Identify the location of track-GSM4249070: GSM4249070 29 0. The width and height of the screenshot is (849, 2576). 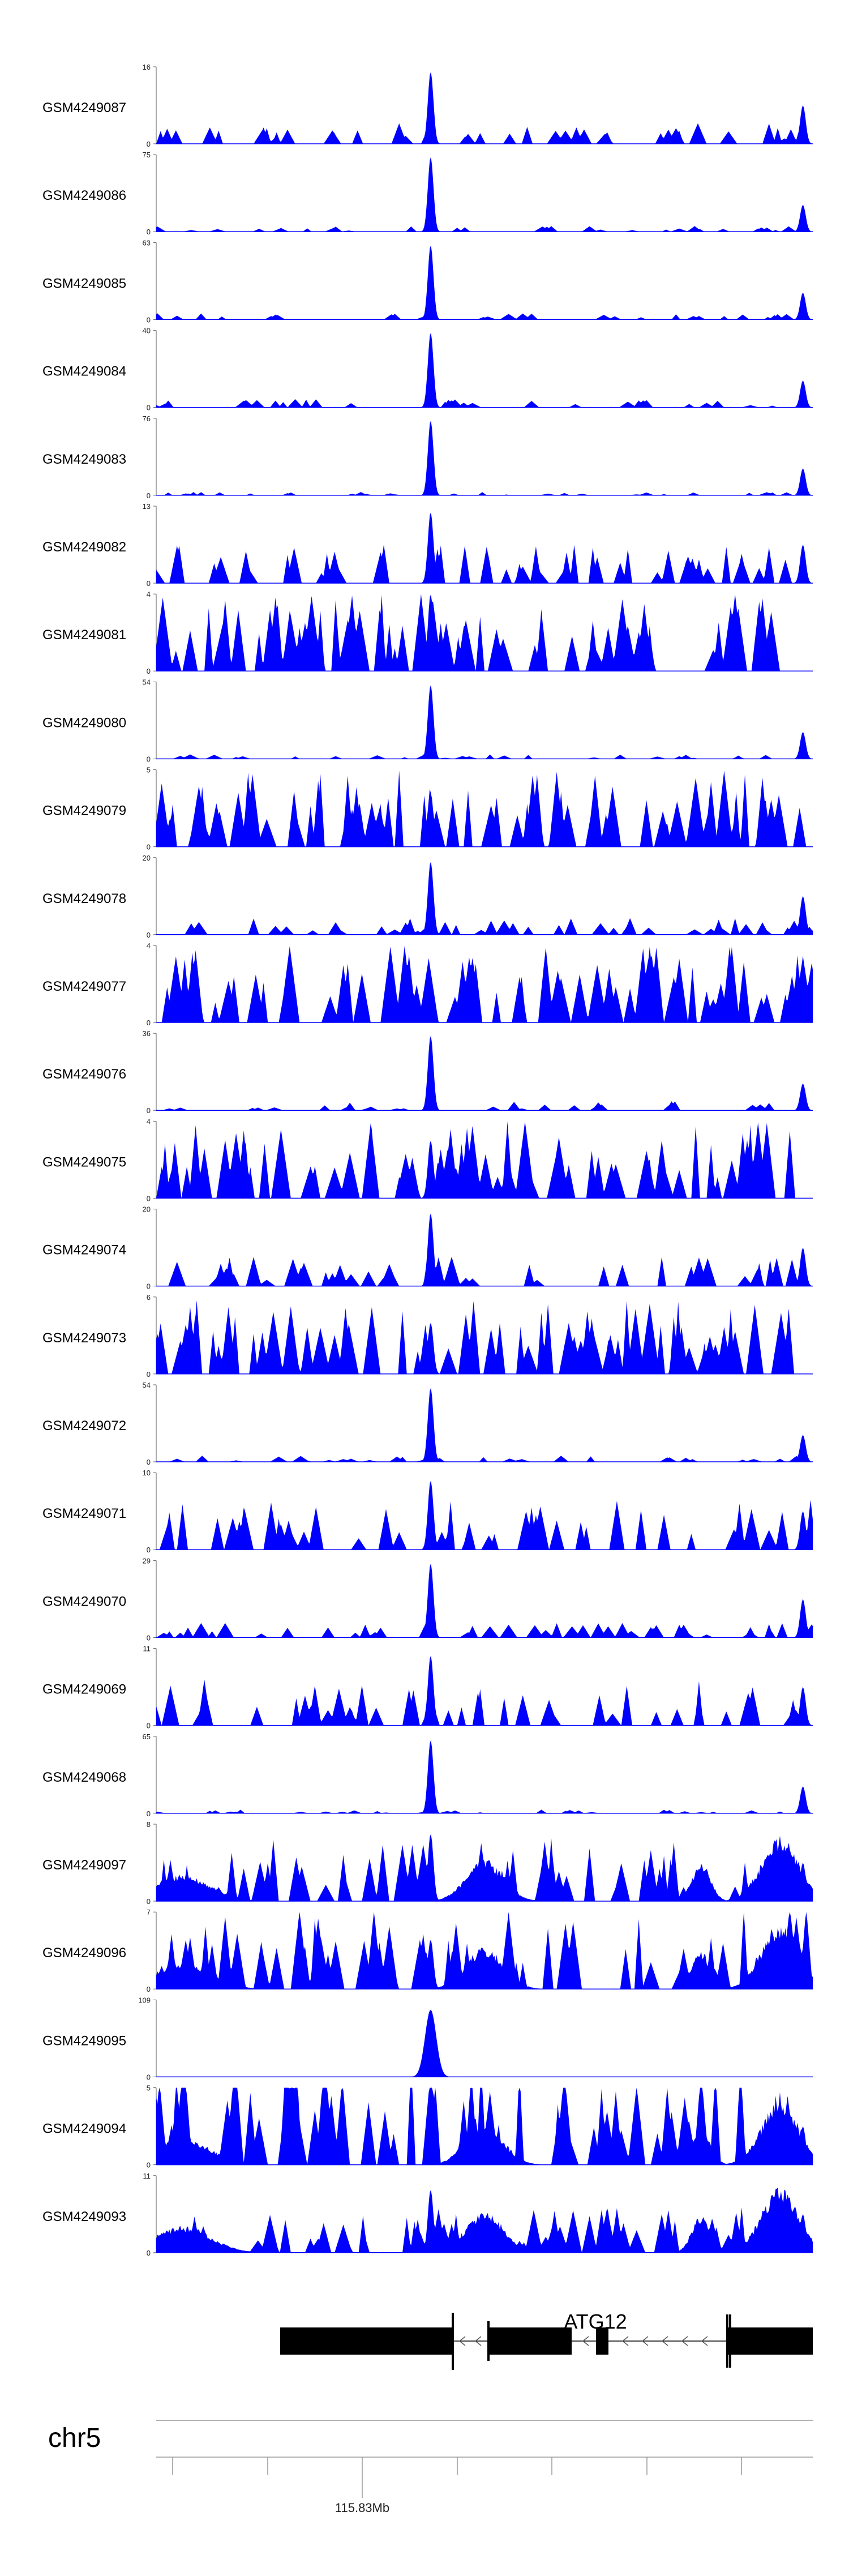
(427, 1599).